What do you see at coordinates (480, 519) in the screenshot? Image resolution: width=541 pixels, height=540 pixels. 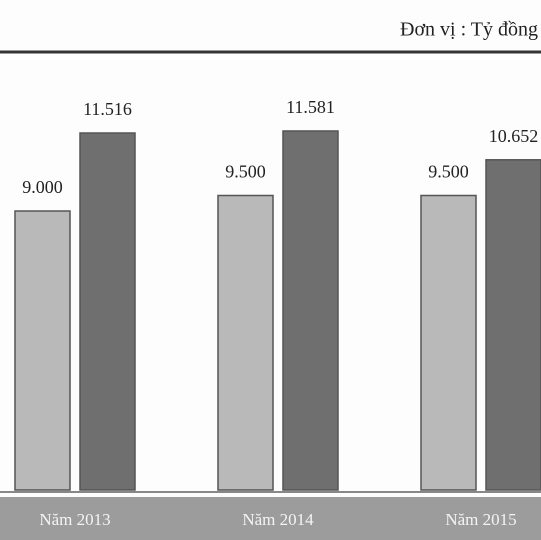 I see `x-tick-label: Năm 2015` at bounding box center [480, 519].